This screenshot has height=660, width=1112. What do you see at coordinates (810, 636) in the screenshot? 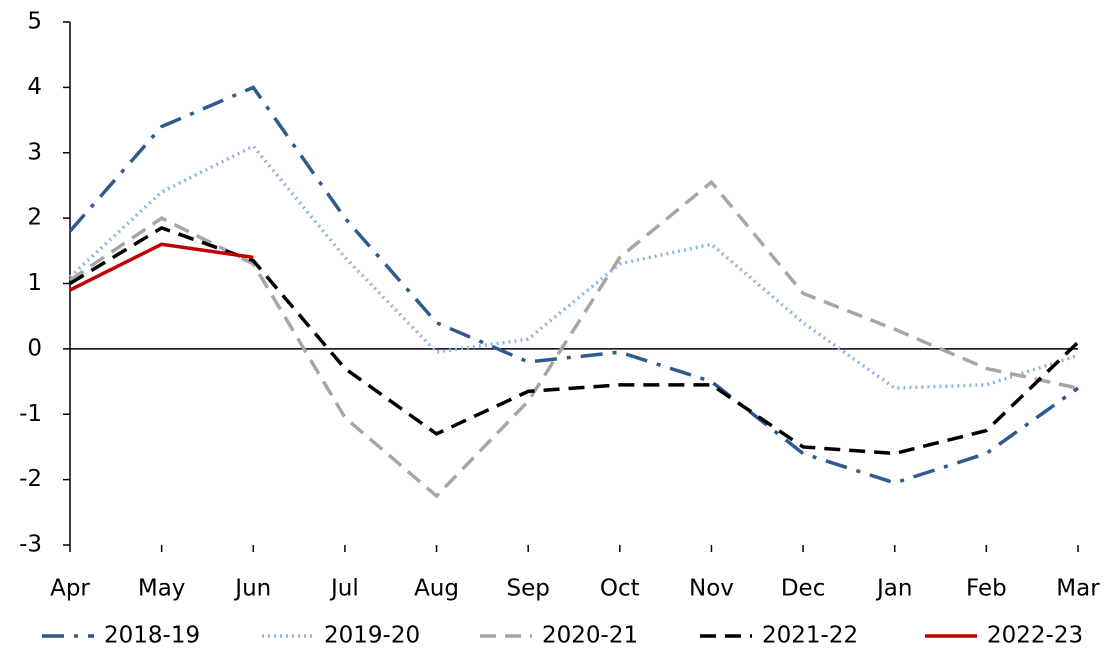
I see `legend-label: 2021-22` at bounding box center [810, 636].